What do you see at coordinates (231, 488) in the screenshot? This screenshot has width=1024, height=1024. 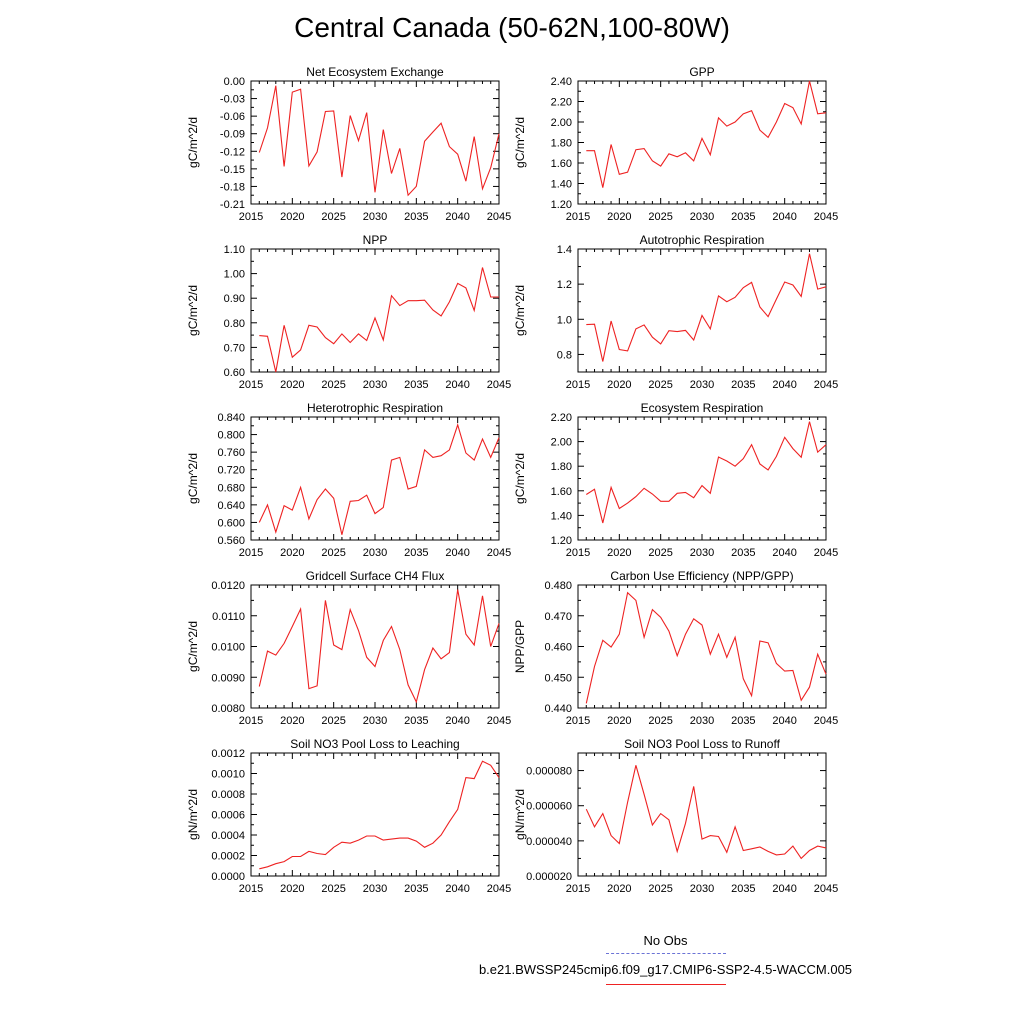 I see `y-tick-label: 0.680` at bounding box center [231, 488].